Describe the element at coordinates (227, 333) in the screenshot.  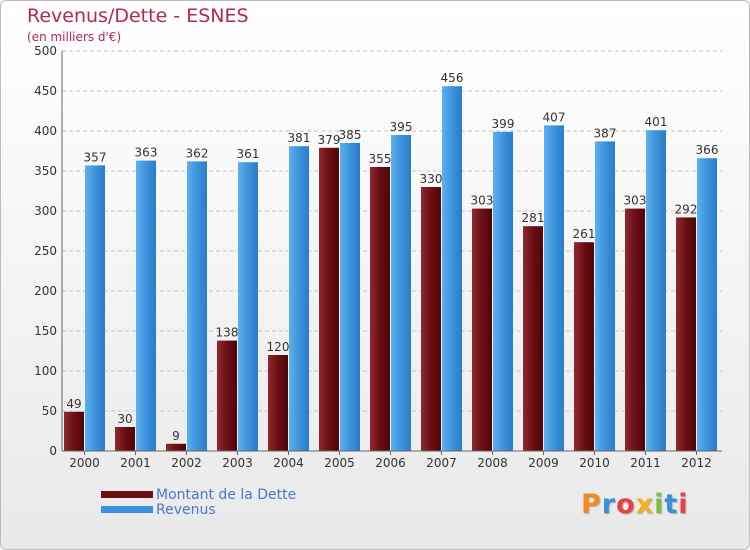
I see `data-label-debt: 138` at that location.